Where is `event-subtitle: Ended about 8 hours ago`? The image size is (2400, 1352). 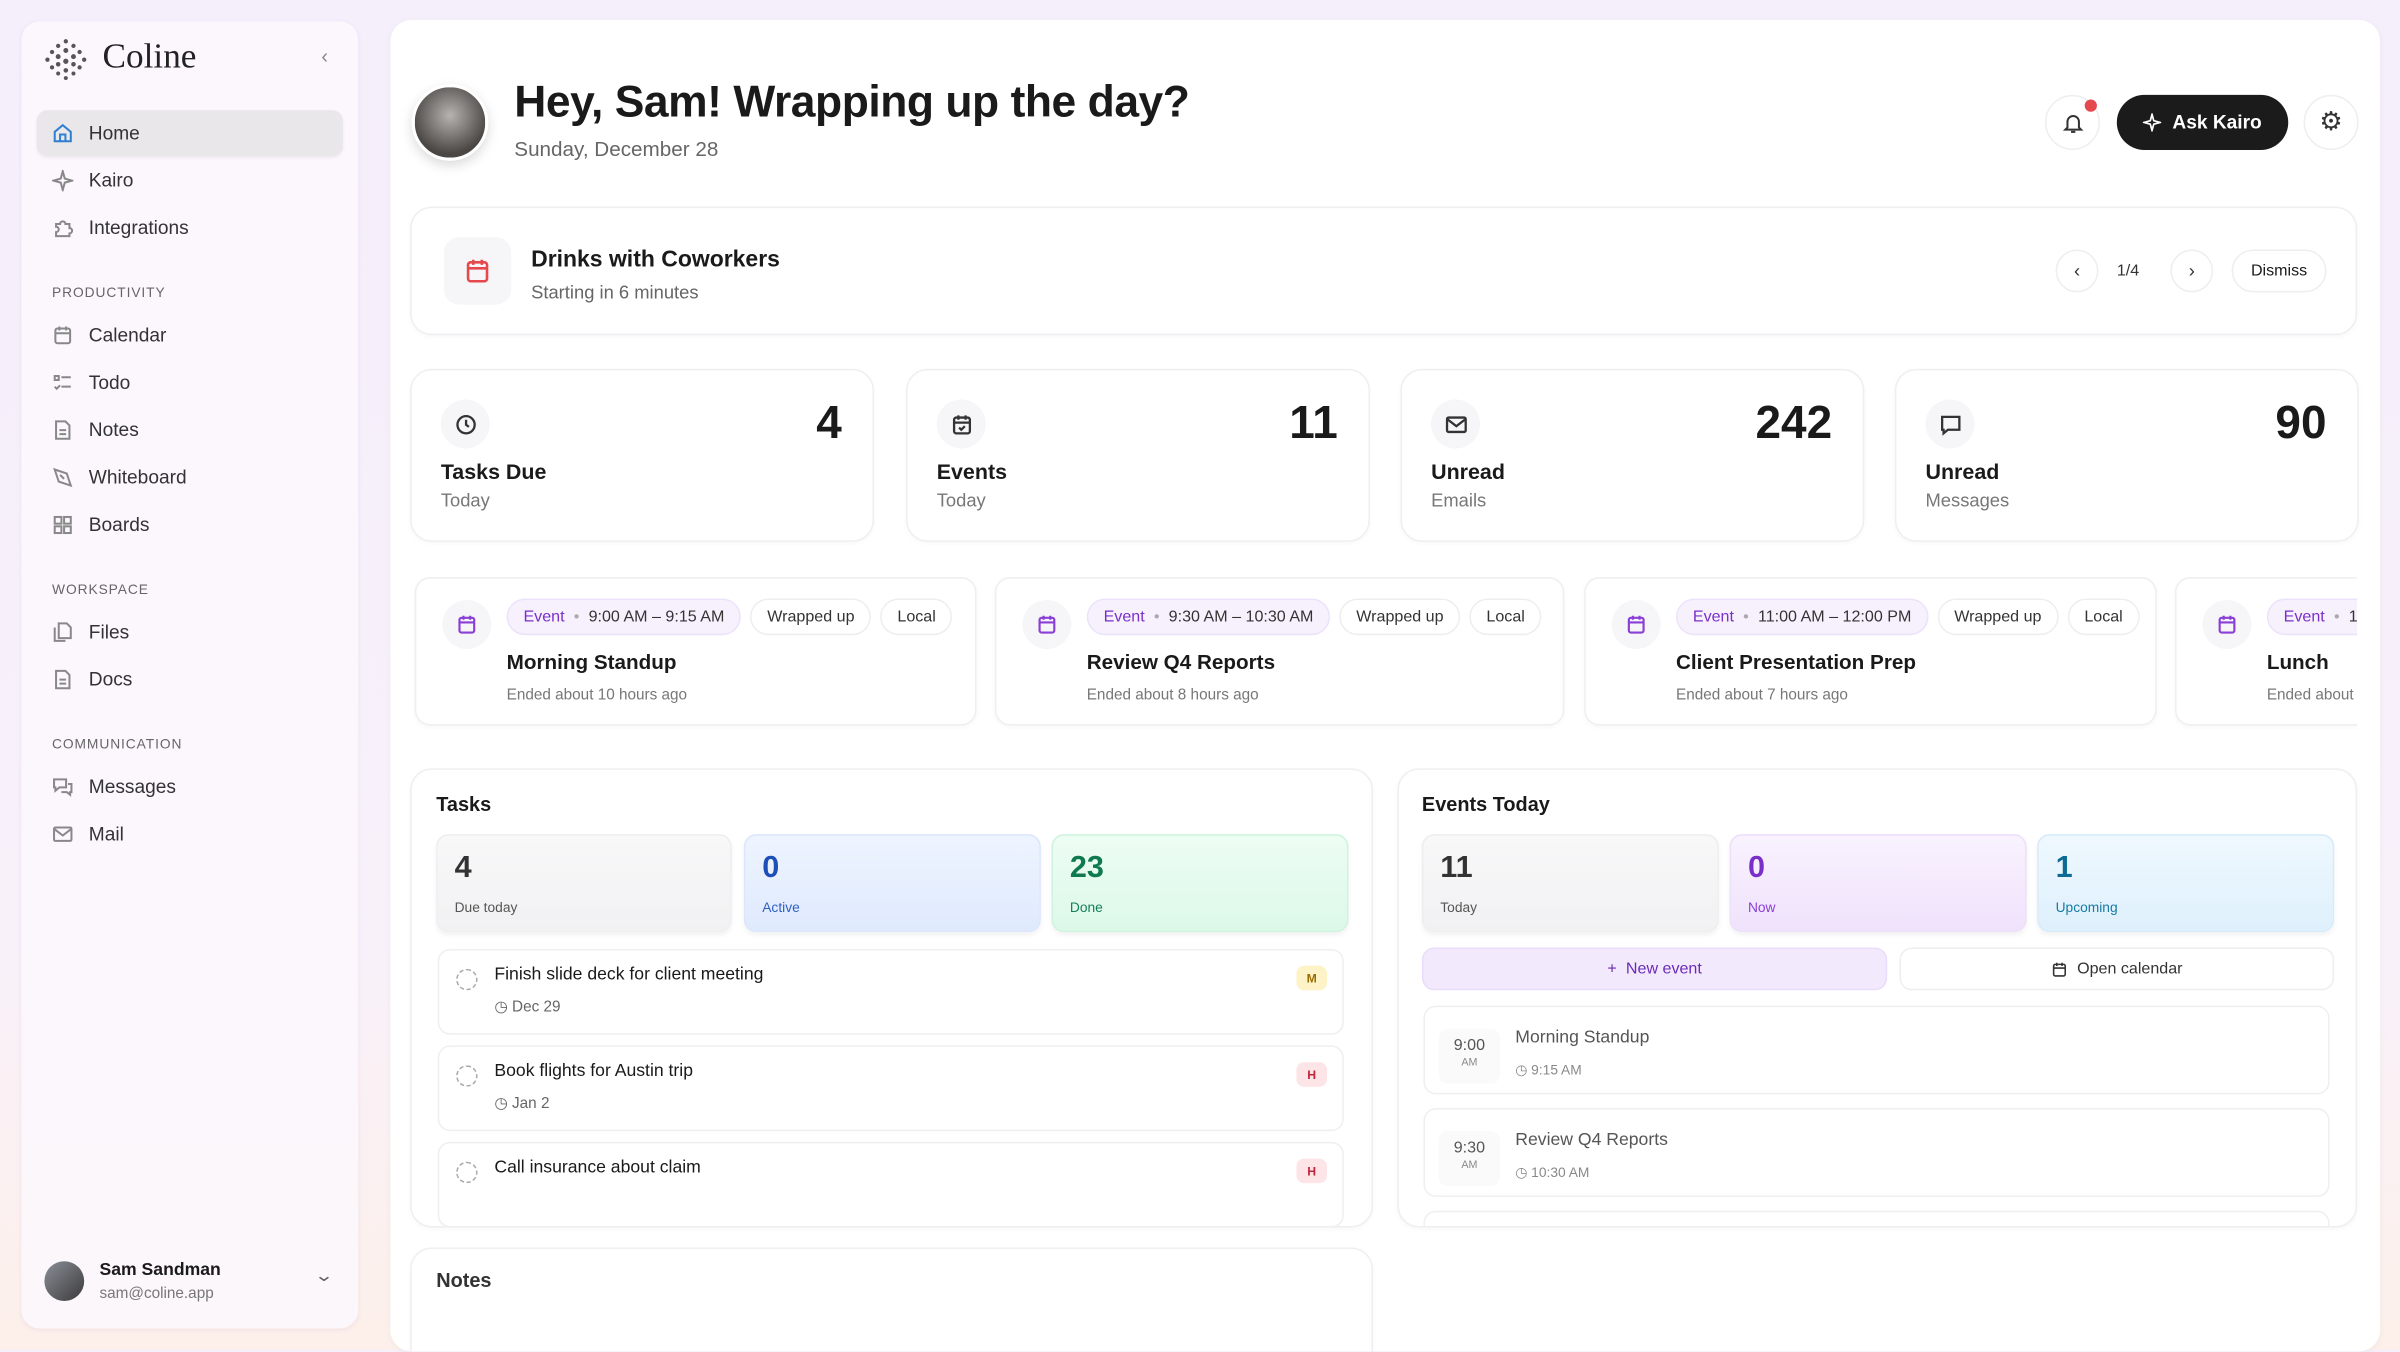 event-subtitle: Ended about 8 hours ago is located at coordinates (1172, 696).